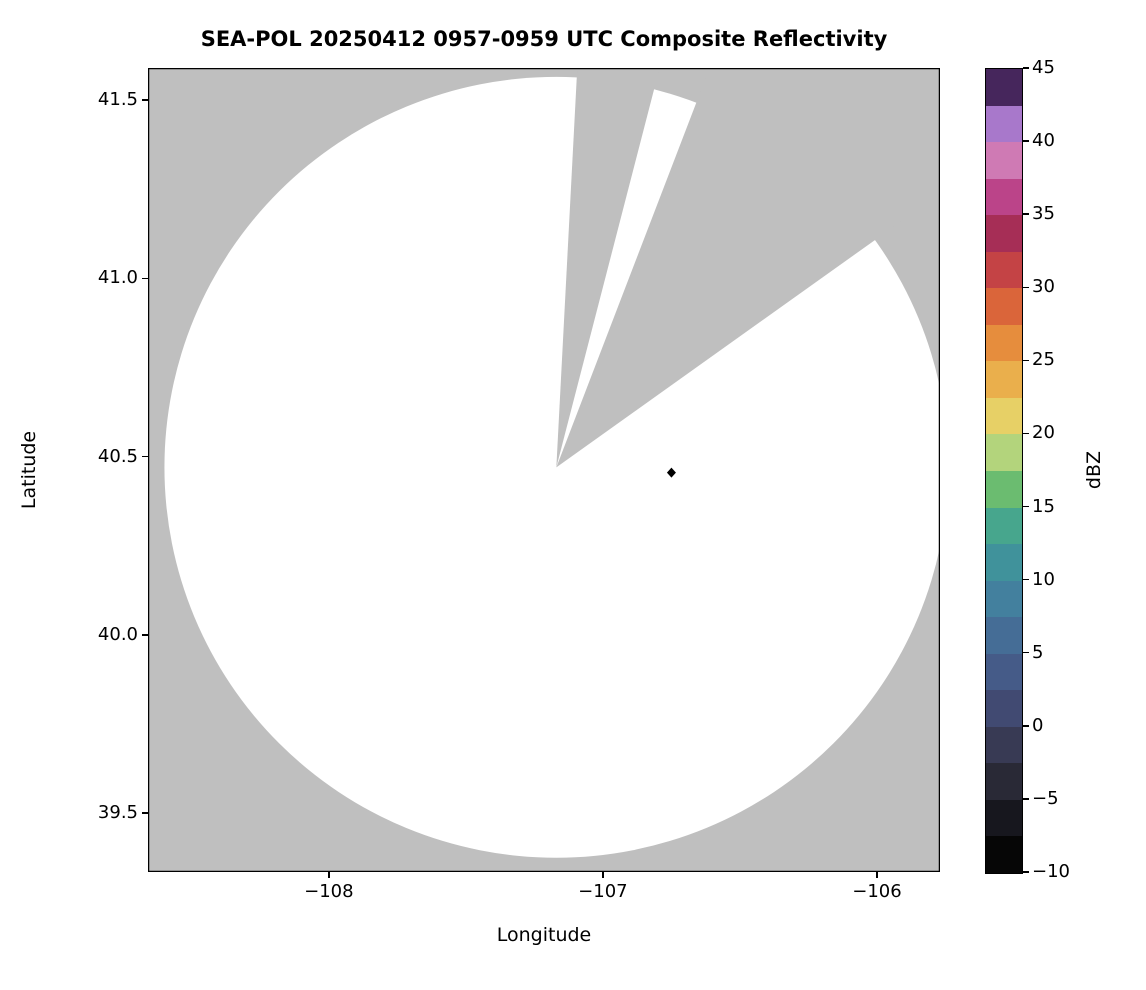  I want to click on x-tick-label: −106, so click(877, 891).